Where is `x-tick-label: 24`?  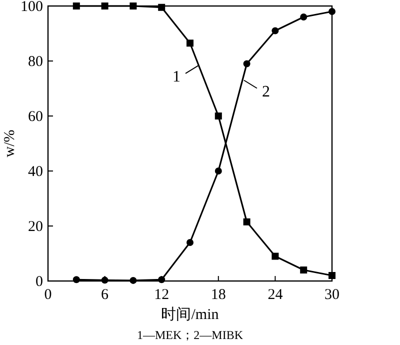 x-tick-label: 24 is located at coordinates (276, 295).